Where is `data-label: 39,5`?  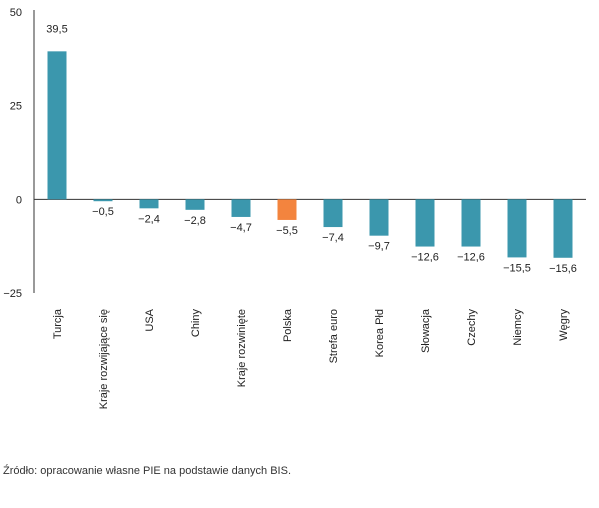
data-label: 39,5 is located at coordinates (56, 29).